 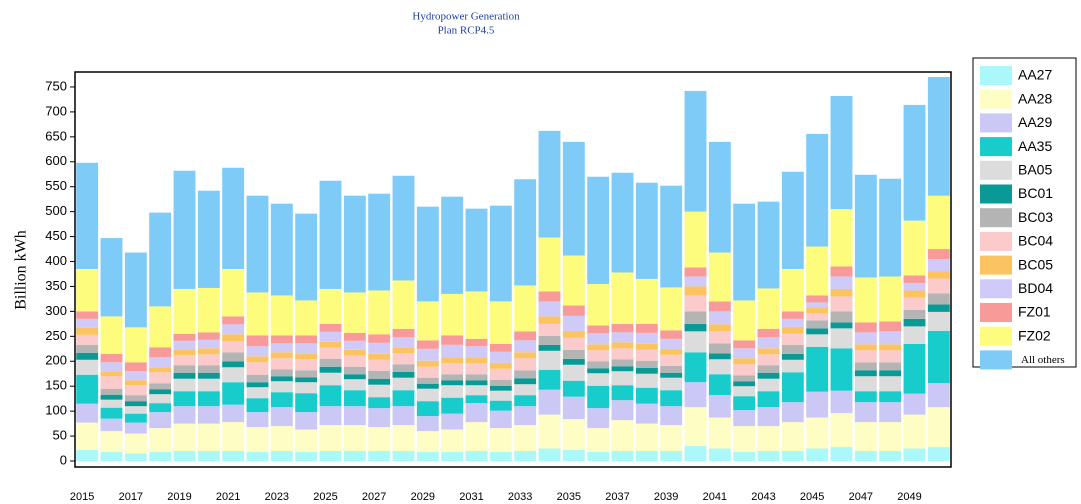 What do you see at coordinates (56, 335) in the screenshot?
I see `y-tick-label: 250` at bounding box center [56, 335].